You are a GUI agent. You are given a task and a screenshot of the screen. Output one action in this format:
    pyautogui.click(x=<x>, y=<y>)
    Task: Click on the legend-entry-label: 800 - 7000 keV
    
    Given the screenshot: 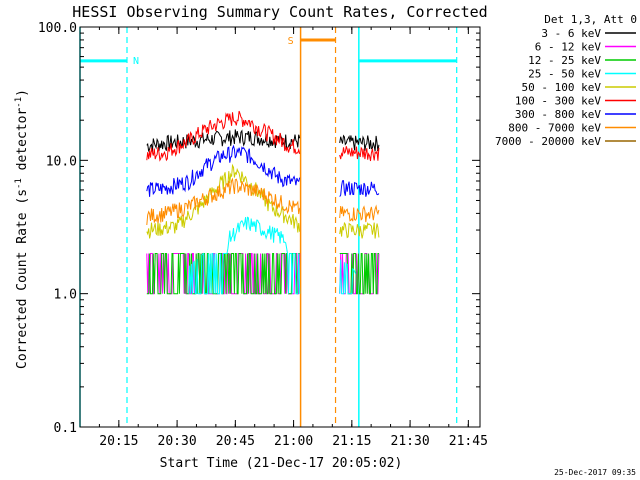 What is the action you would take?
    pyautogui.click(x=554, y=128)
    